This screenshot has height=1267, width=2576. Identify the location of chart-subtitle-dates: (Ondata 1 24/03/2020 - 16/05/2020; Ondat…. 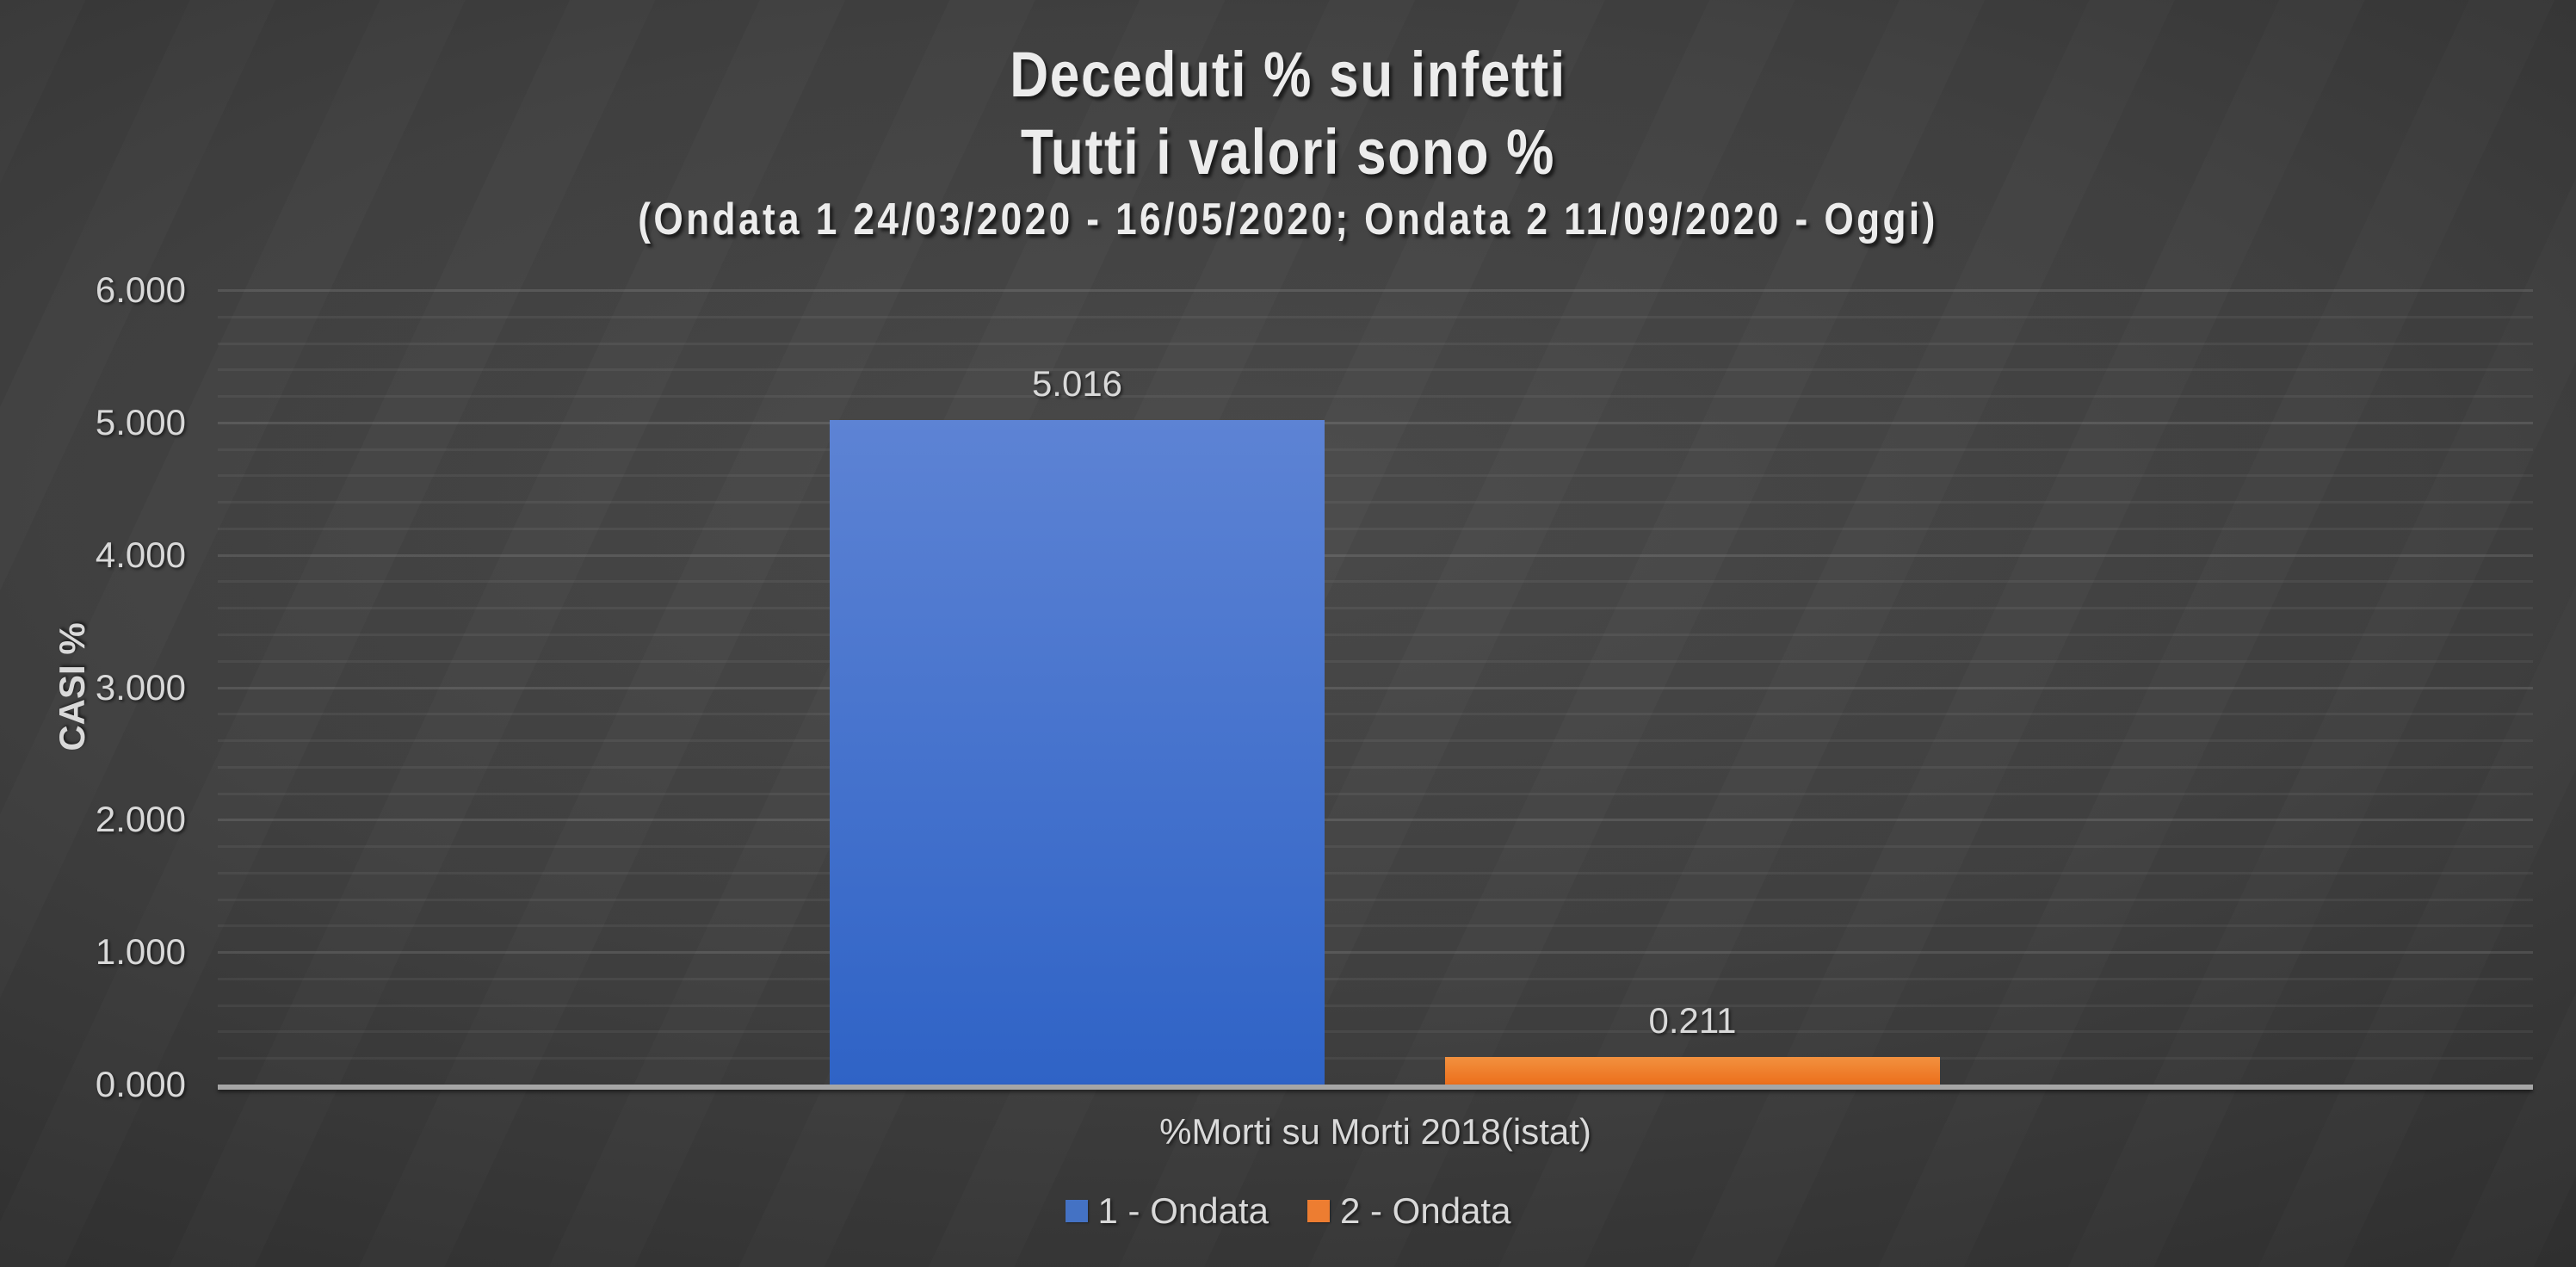
(1288, 219).